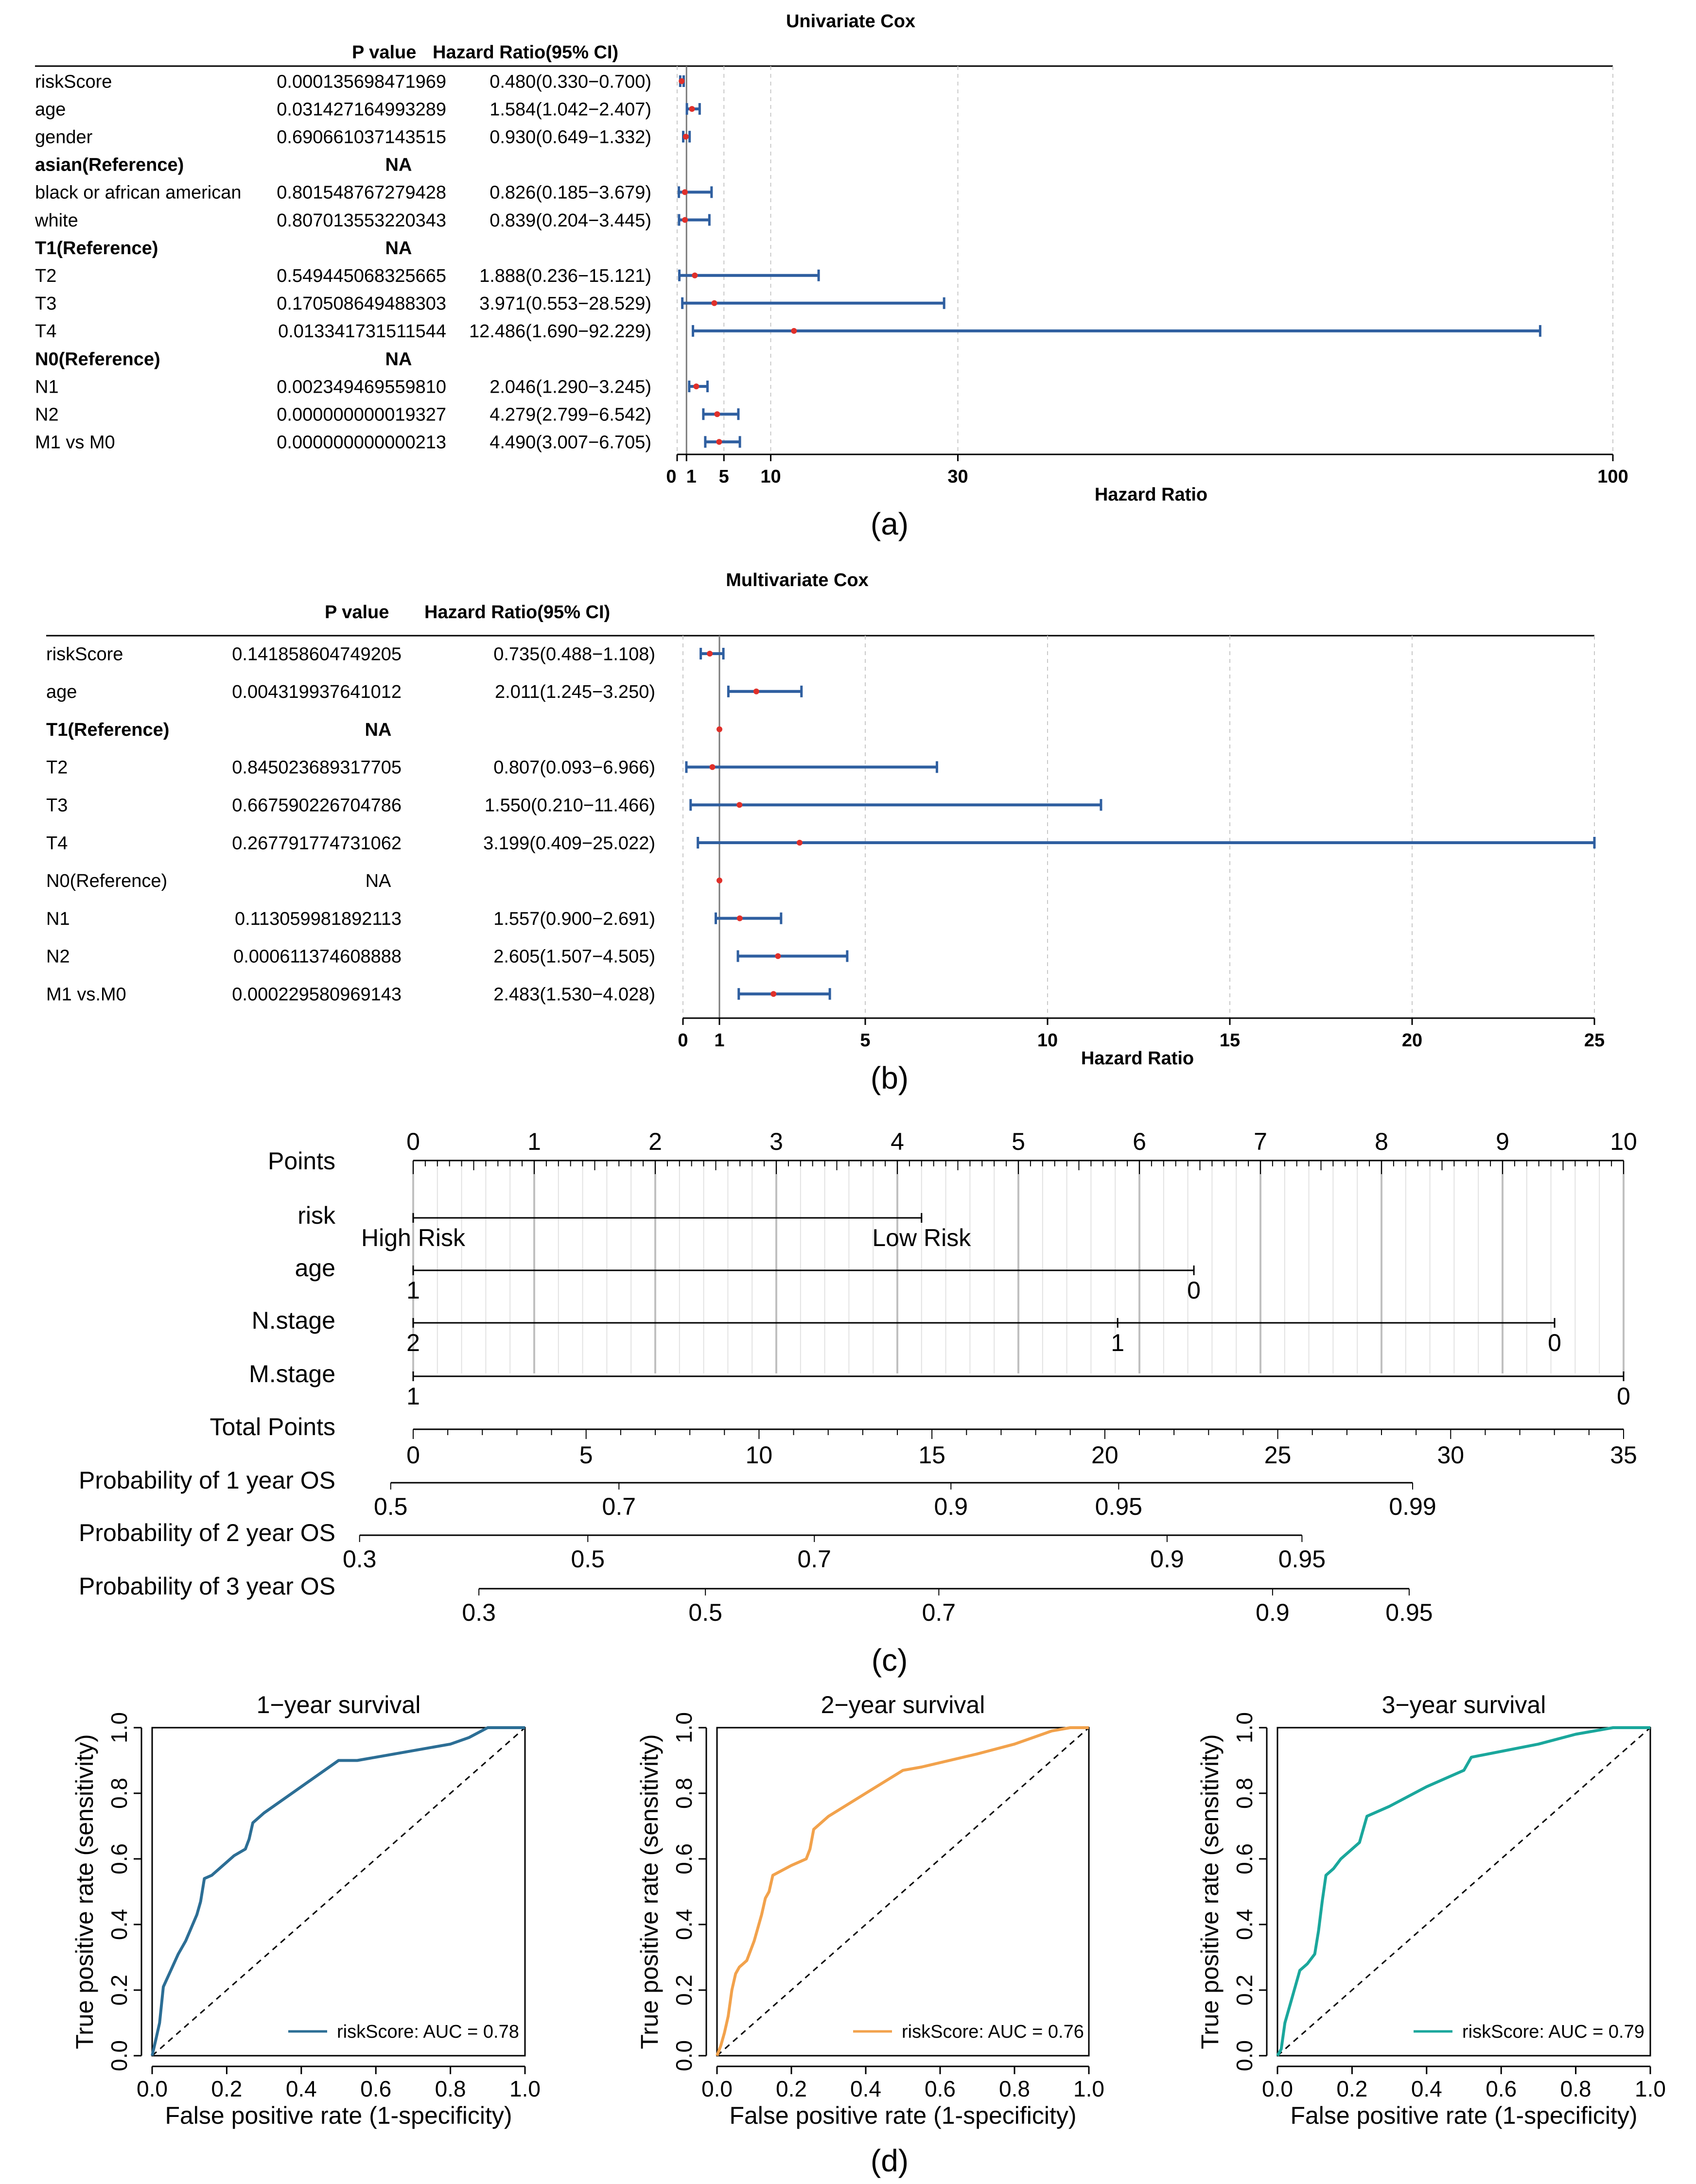 This screenshot has height=2184, width=1696. What do you see at coordinates (759, 1455) in the screenshot?
I see `total-points-tick-label: 10` at bounding box center [759, 1455].